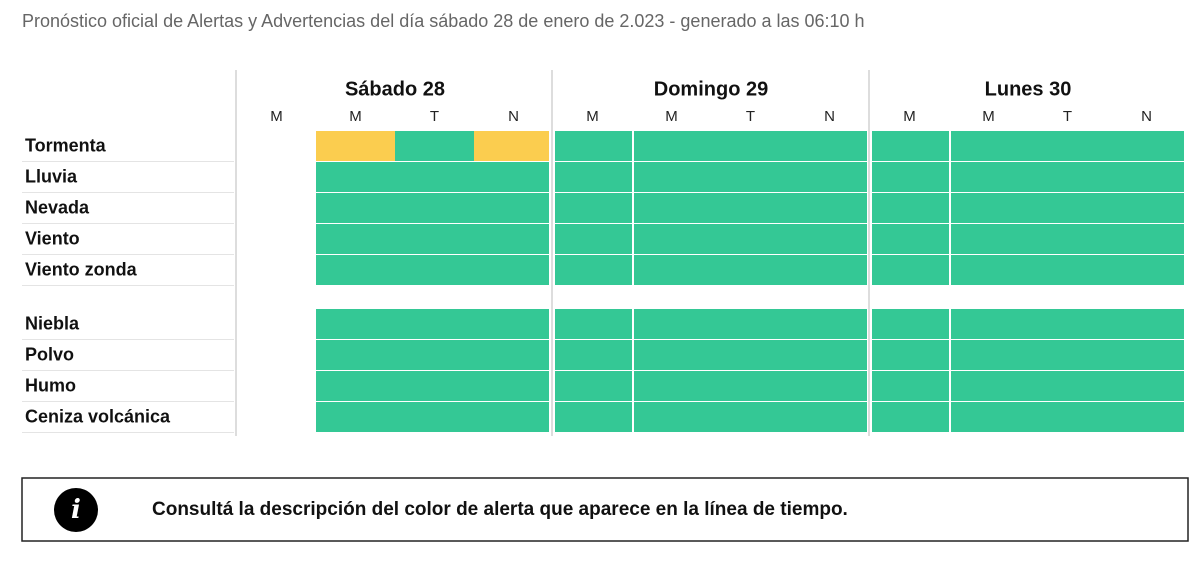 This screenshot has height=571, width=1200. What do you see at coordinates (395, 89) in the screenshot?
I see `day-name: Sábado 28` at bounding box center [395, 89].